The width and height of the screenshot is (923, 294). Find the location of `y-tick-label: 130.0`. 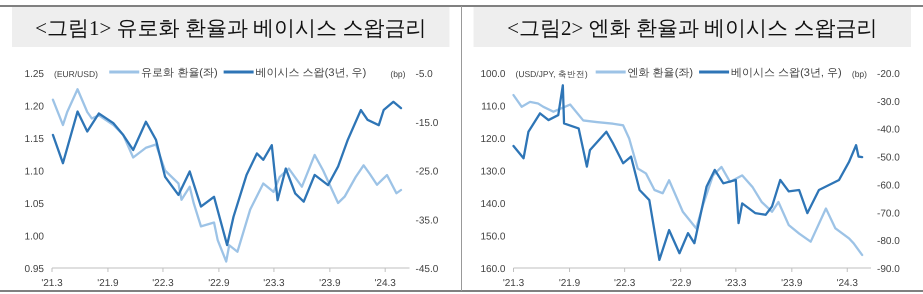

y-tick-label: 130.0 is located at coordinates (493, 172).